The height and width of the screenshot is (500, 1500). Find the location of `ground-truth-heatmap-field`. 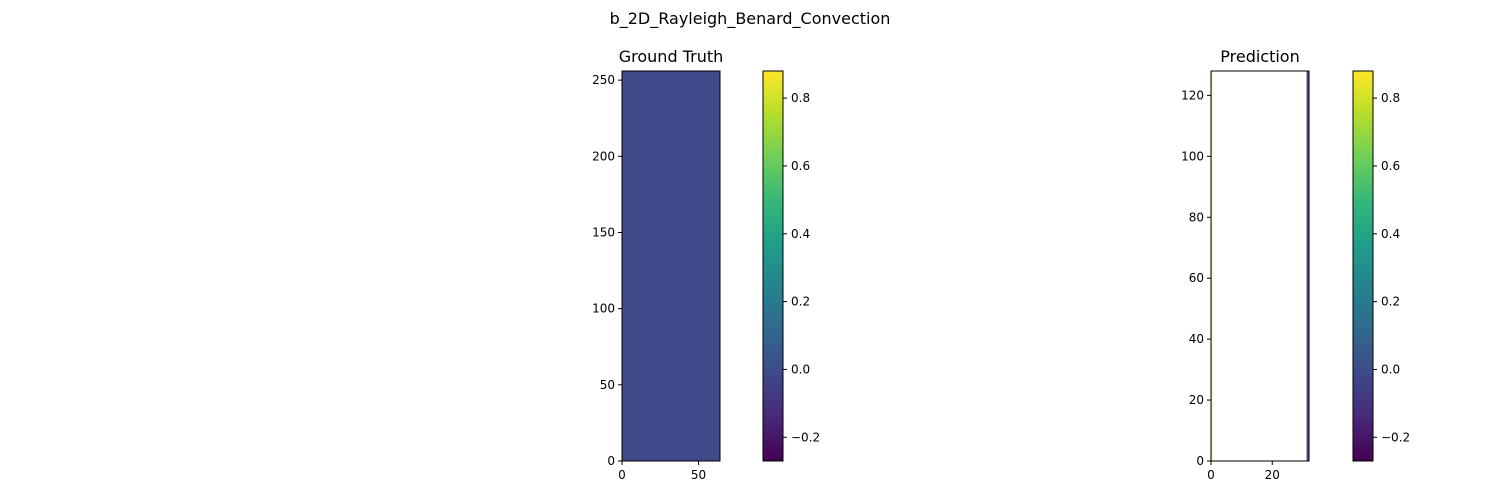

ground-truth-heatmap-field is located at coordinates (671, 266).